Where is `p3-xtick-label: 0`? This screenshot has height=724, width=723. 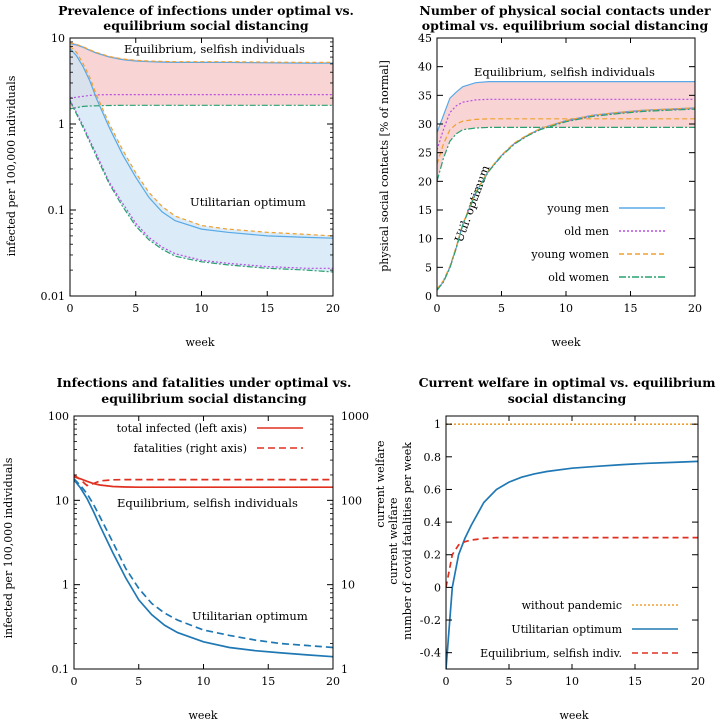 p3-xtick-label: 0 is located at coordinates (74, 681).